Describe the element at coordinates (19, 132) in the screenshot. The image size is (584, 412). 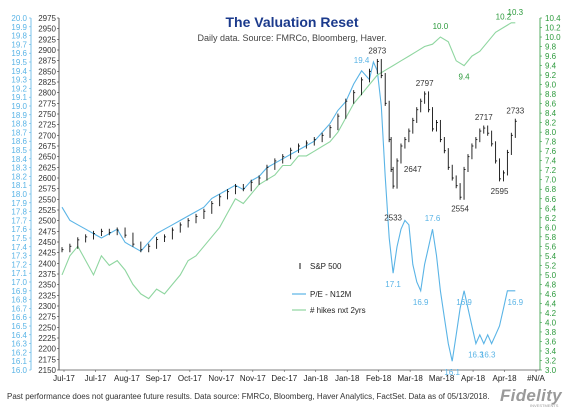
I see `pe-tick-label: 18.7` at that location.